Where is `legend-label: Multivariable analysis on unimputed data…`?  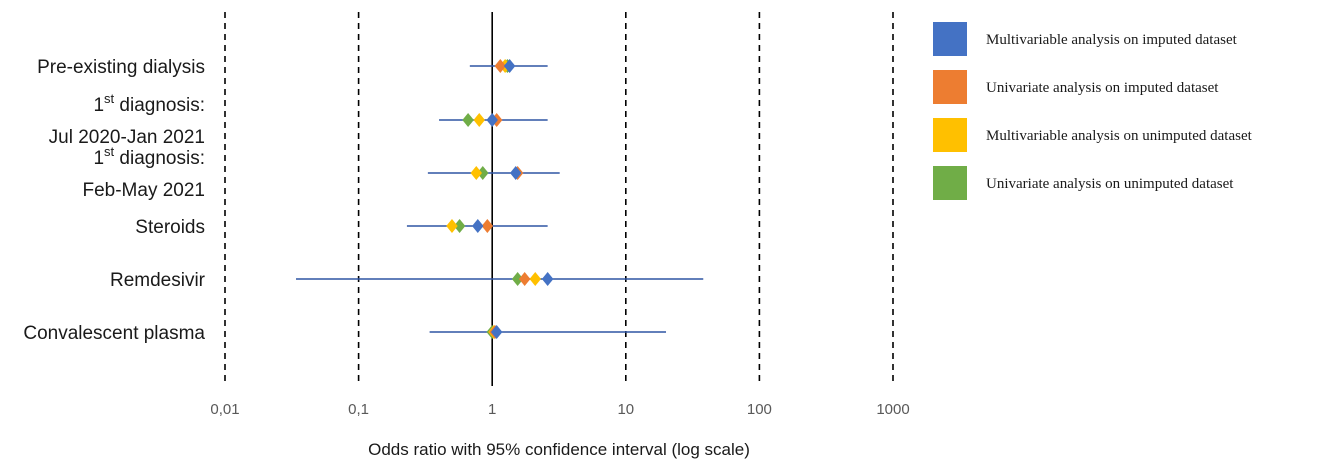
legend-label: Multivariable analysis on unimputed data… is located at coordinates (1119, 136).